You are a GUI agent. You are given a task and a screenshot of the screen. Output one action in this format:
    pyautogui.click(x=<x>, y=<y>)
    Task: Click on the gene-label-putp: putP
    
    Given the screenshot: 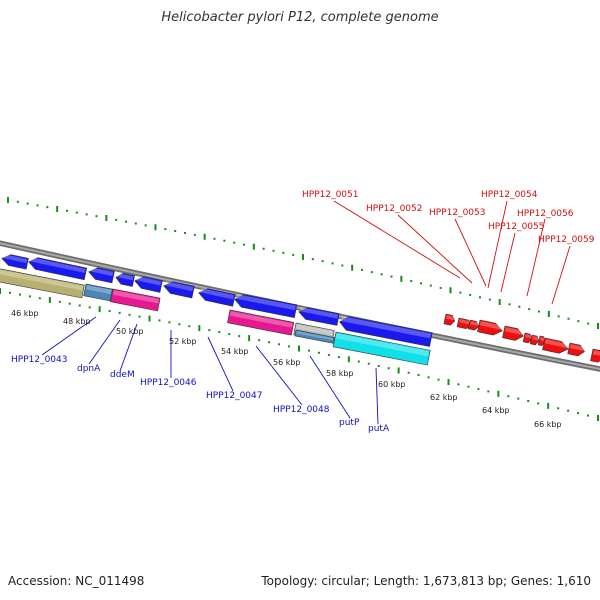 What is the action you would take?
    pyautogui.click(x=349, y=423)
    